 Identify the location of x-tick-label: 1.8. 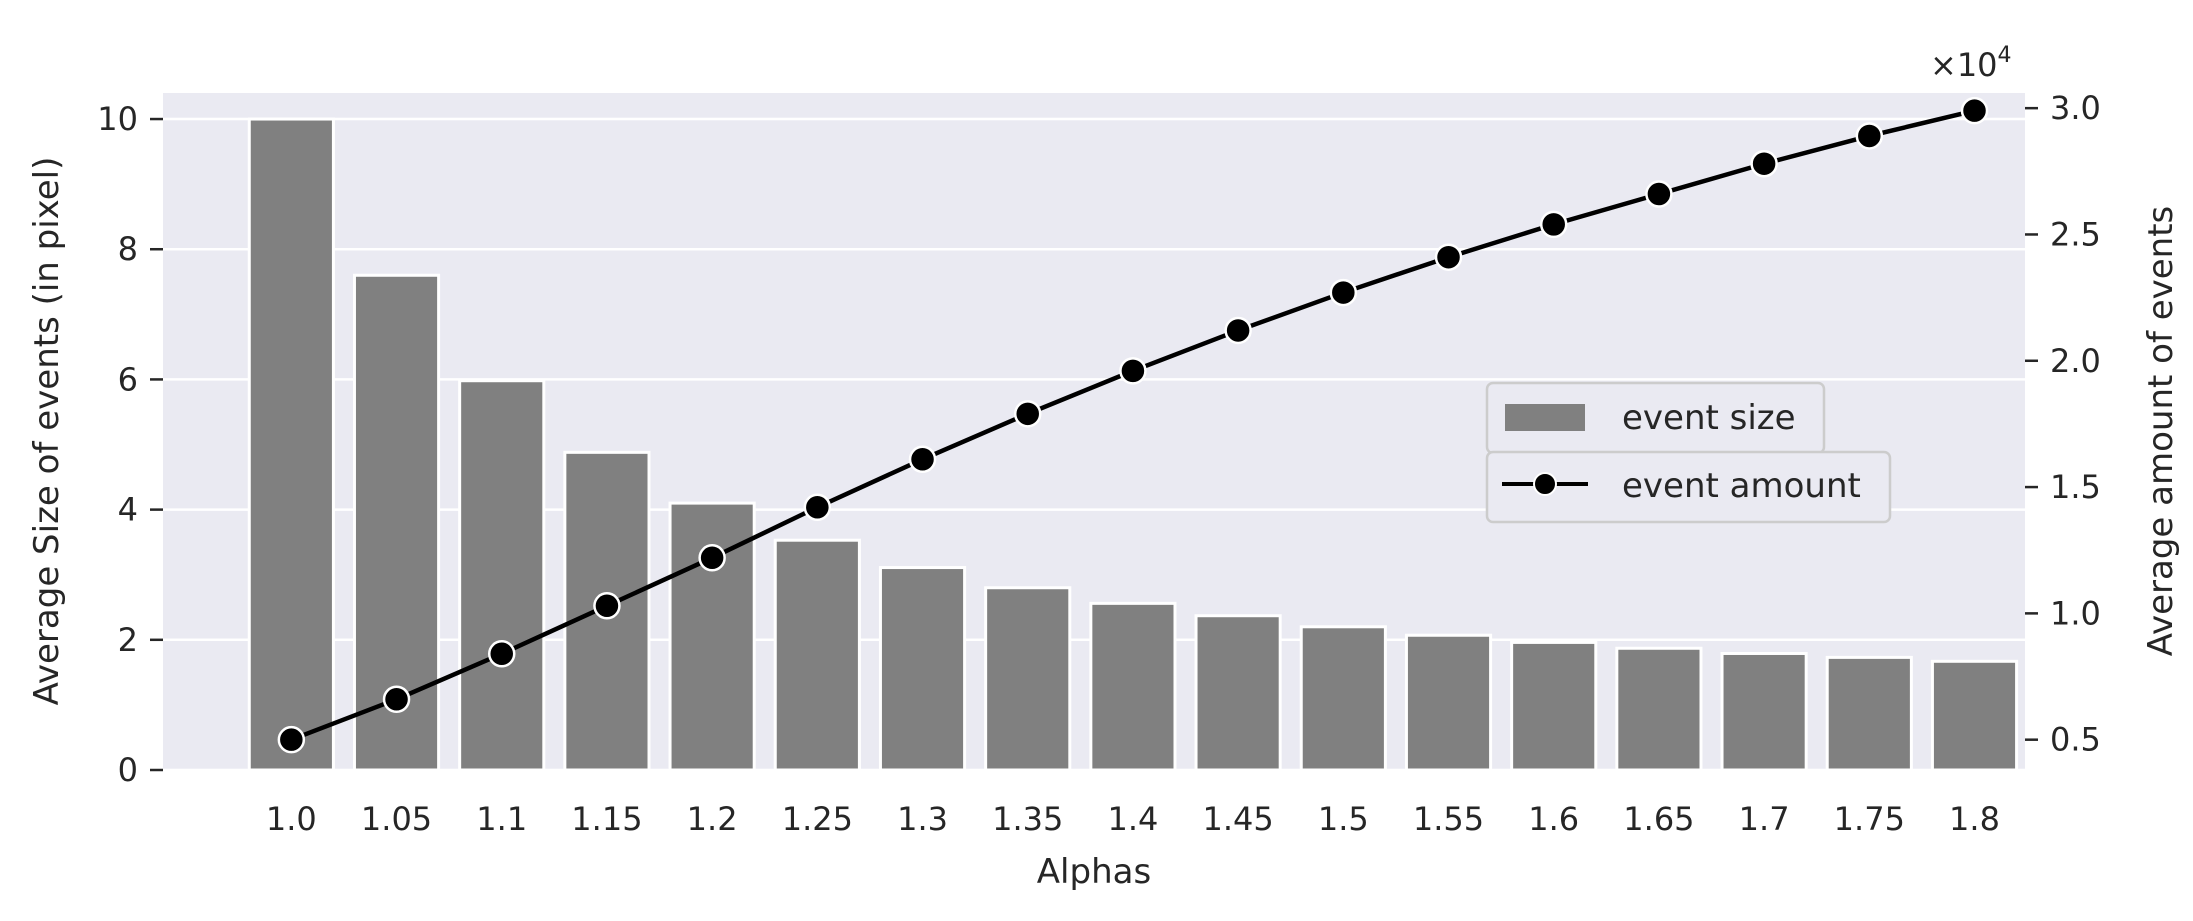
(1974, 819).